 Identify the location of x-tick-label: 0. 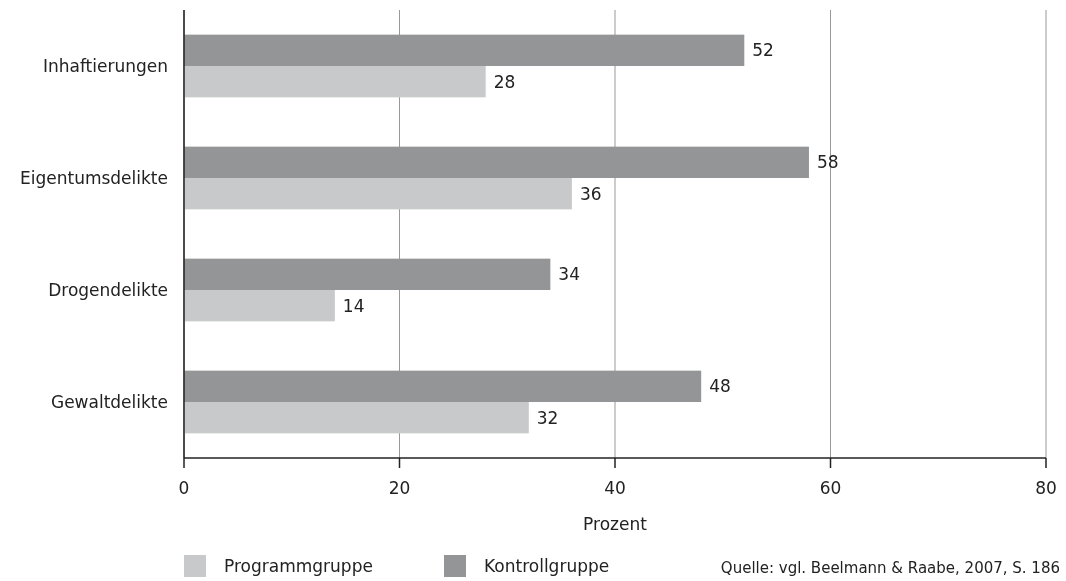
(184, 488).